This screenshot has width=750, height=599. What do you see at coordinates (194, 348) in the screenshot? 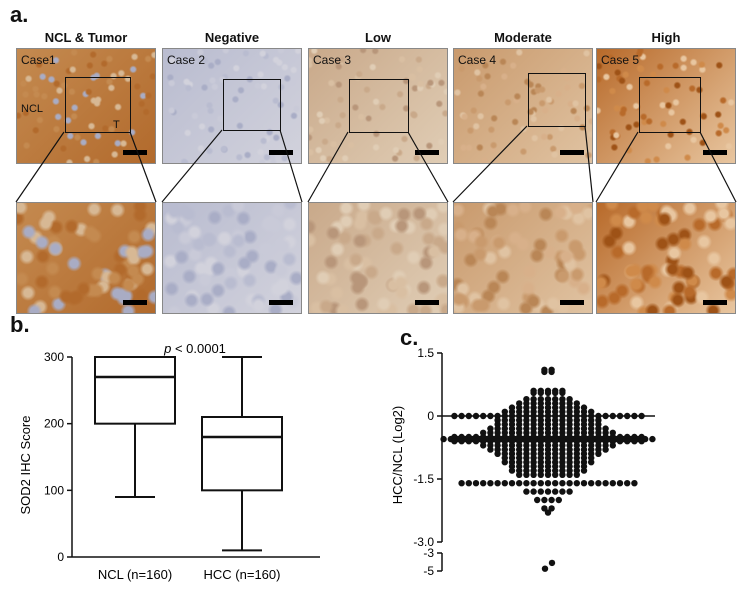
I see `p-value-annotation: p < 0.0001` at bounding box center [194, 348].